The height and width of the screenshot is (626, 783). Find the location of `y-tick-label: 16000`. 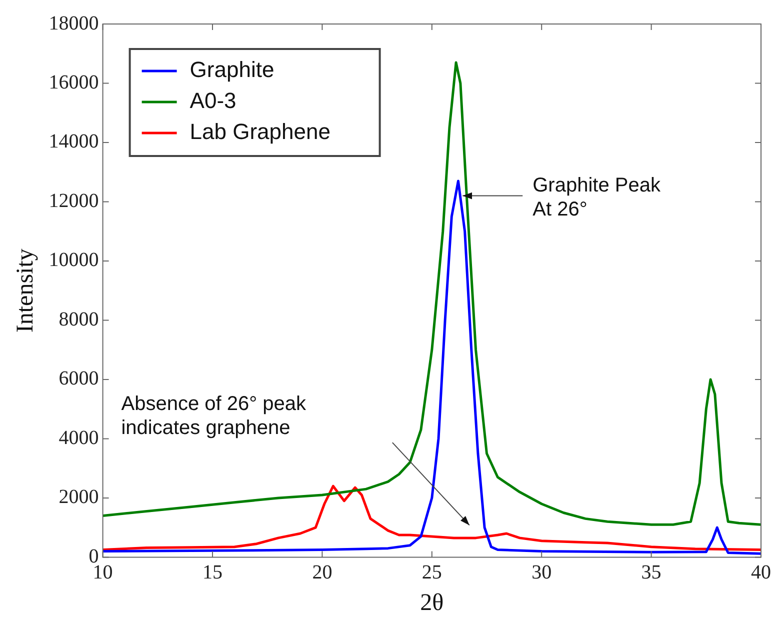

y-tick-label: 16000 is located at coordinates (73, 82).